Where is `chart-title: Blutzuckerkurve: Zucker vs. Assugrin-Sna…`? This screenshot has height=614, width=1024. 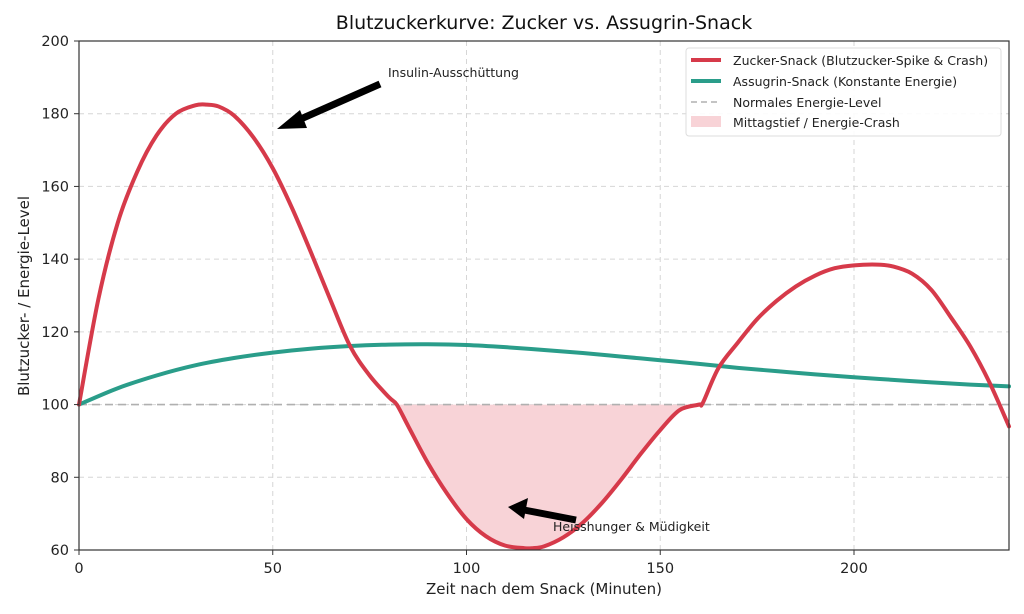 chart-title: Blutzuckerkurve: Zucker vs. Assugrin-Sna… is located at coordinates (544, 23).